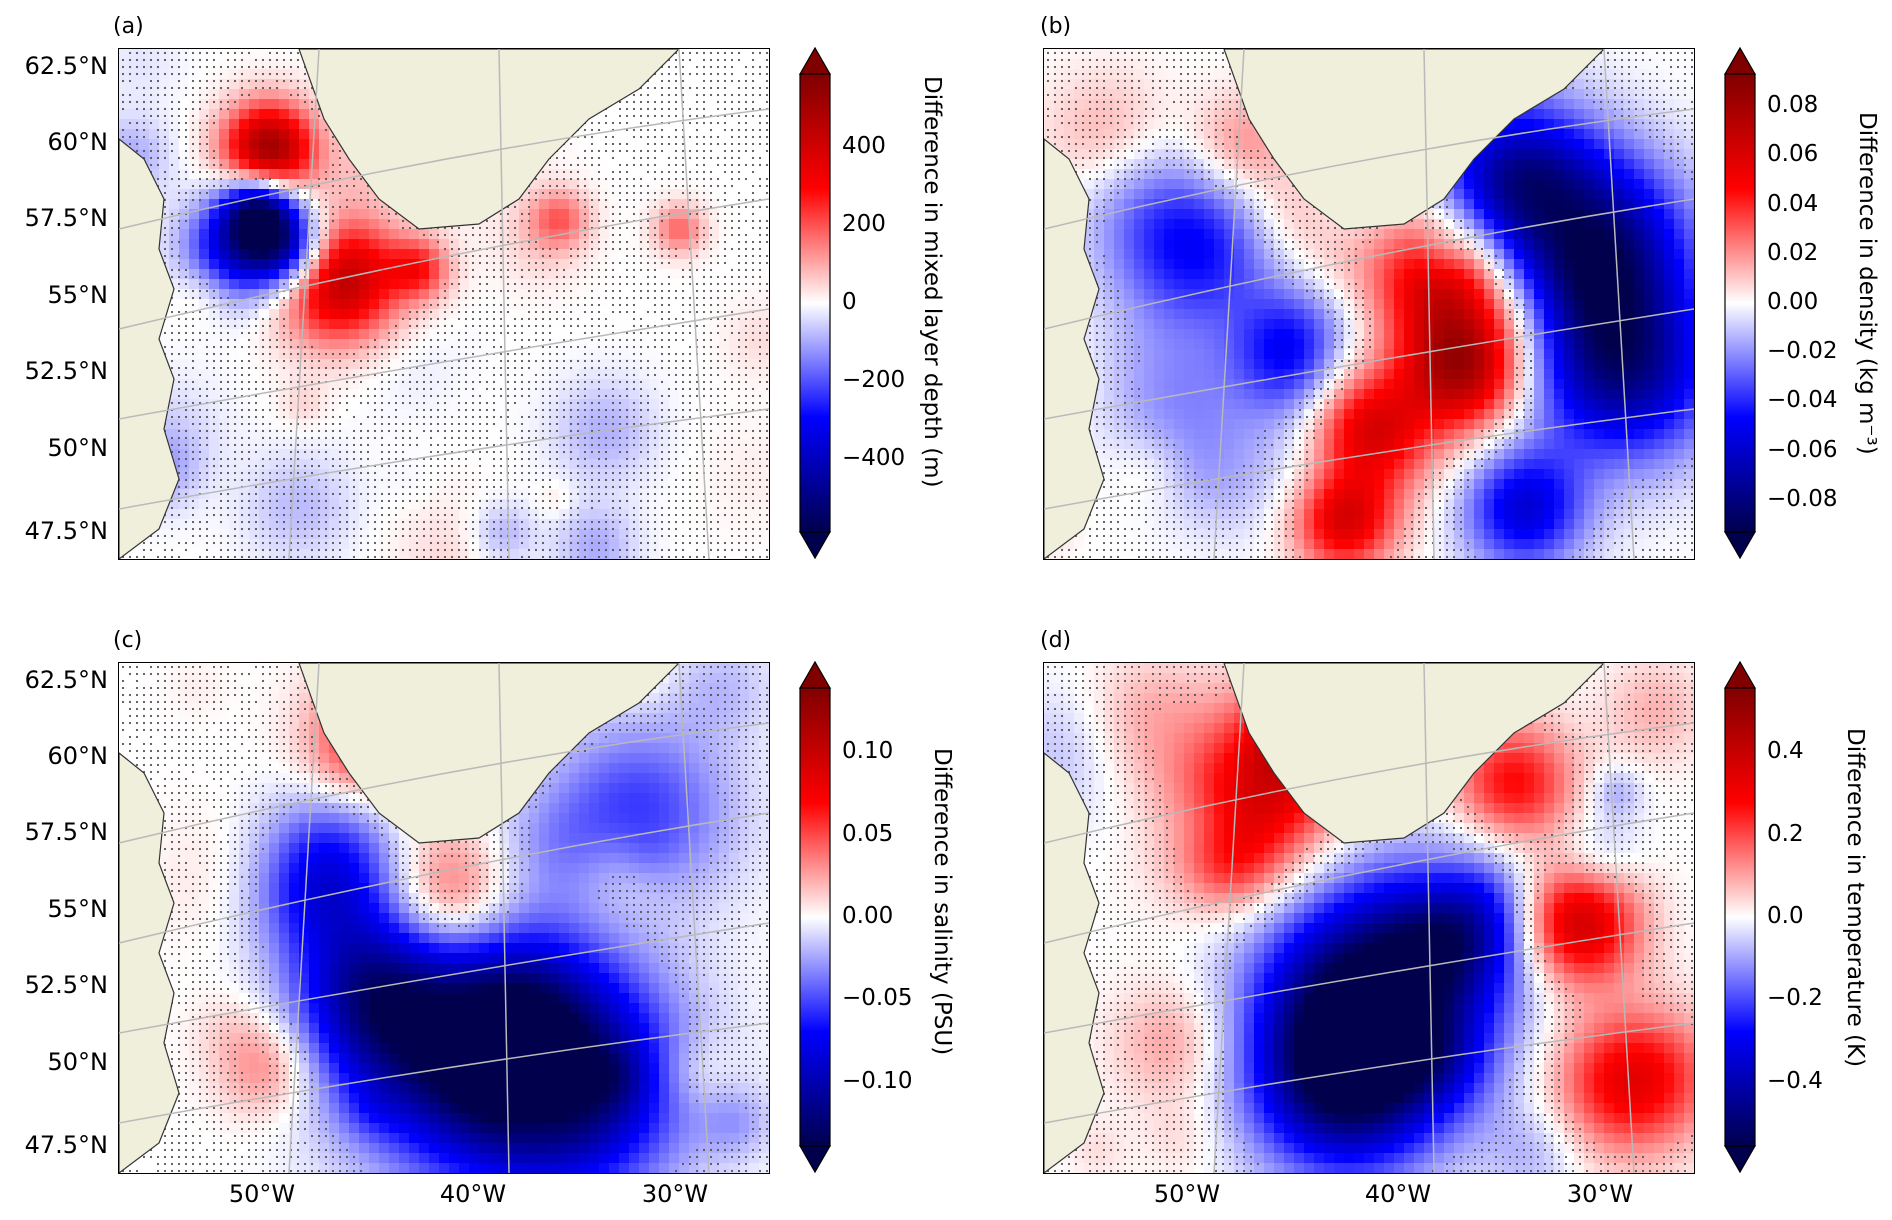 This screenshot has width=1892, height=1220. I want to click on panel-d-field, so click(1369, 918).